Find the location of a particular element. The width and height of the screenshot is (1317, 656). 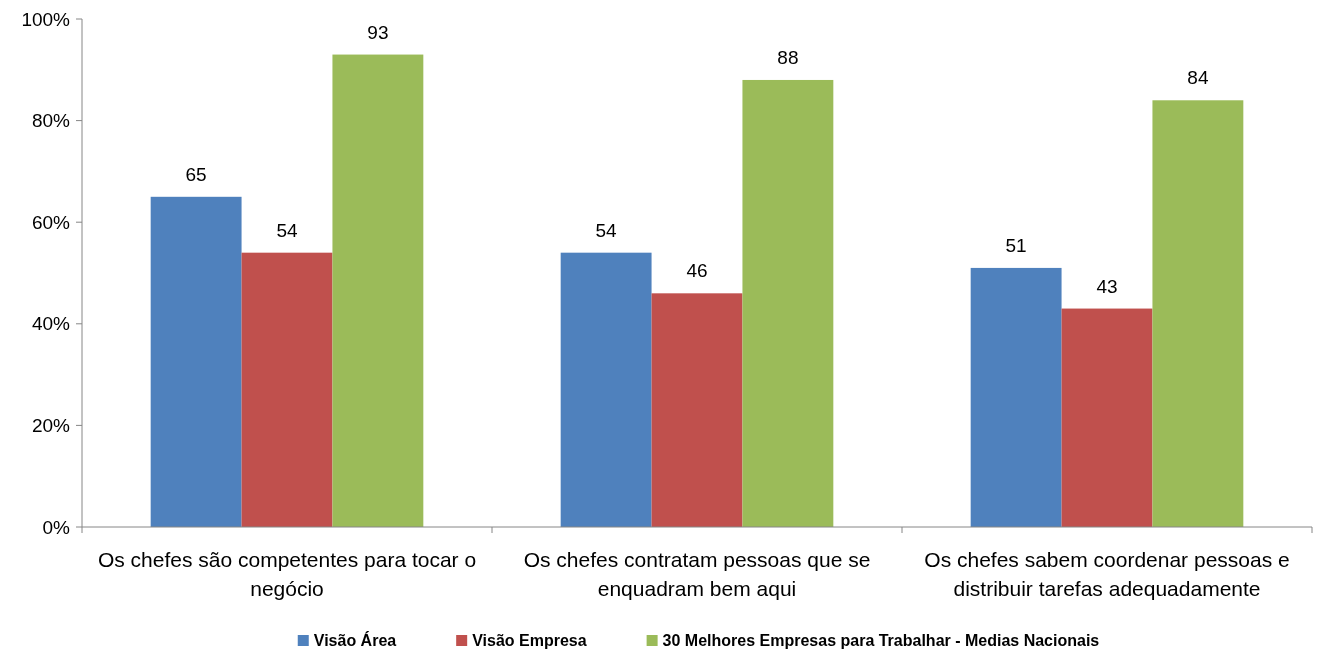

data-label: 84 is located at coordinates (1198, 78).